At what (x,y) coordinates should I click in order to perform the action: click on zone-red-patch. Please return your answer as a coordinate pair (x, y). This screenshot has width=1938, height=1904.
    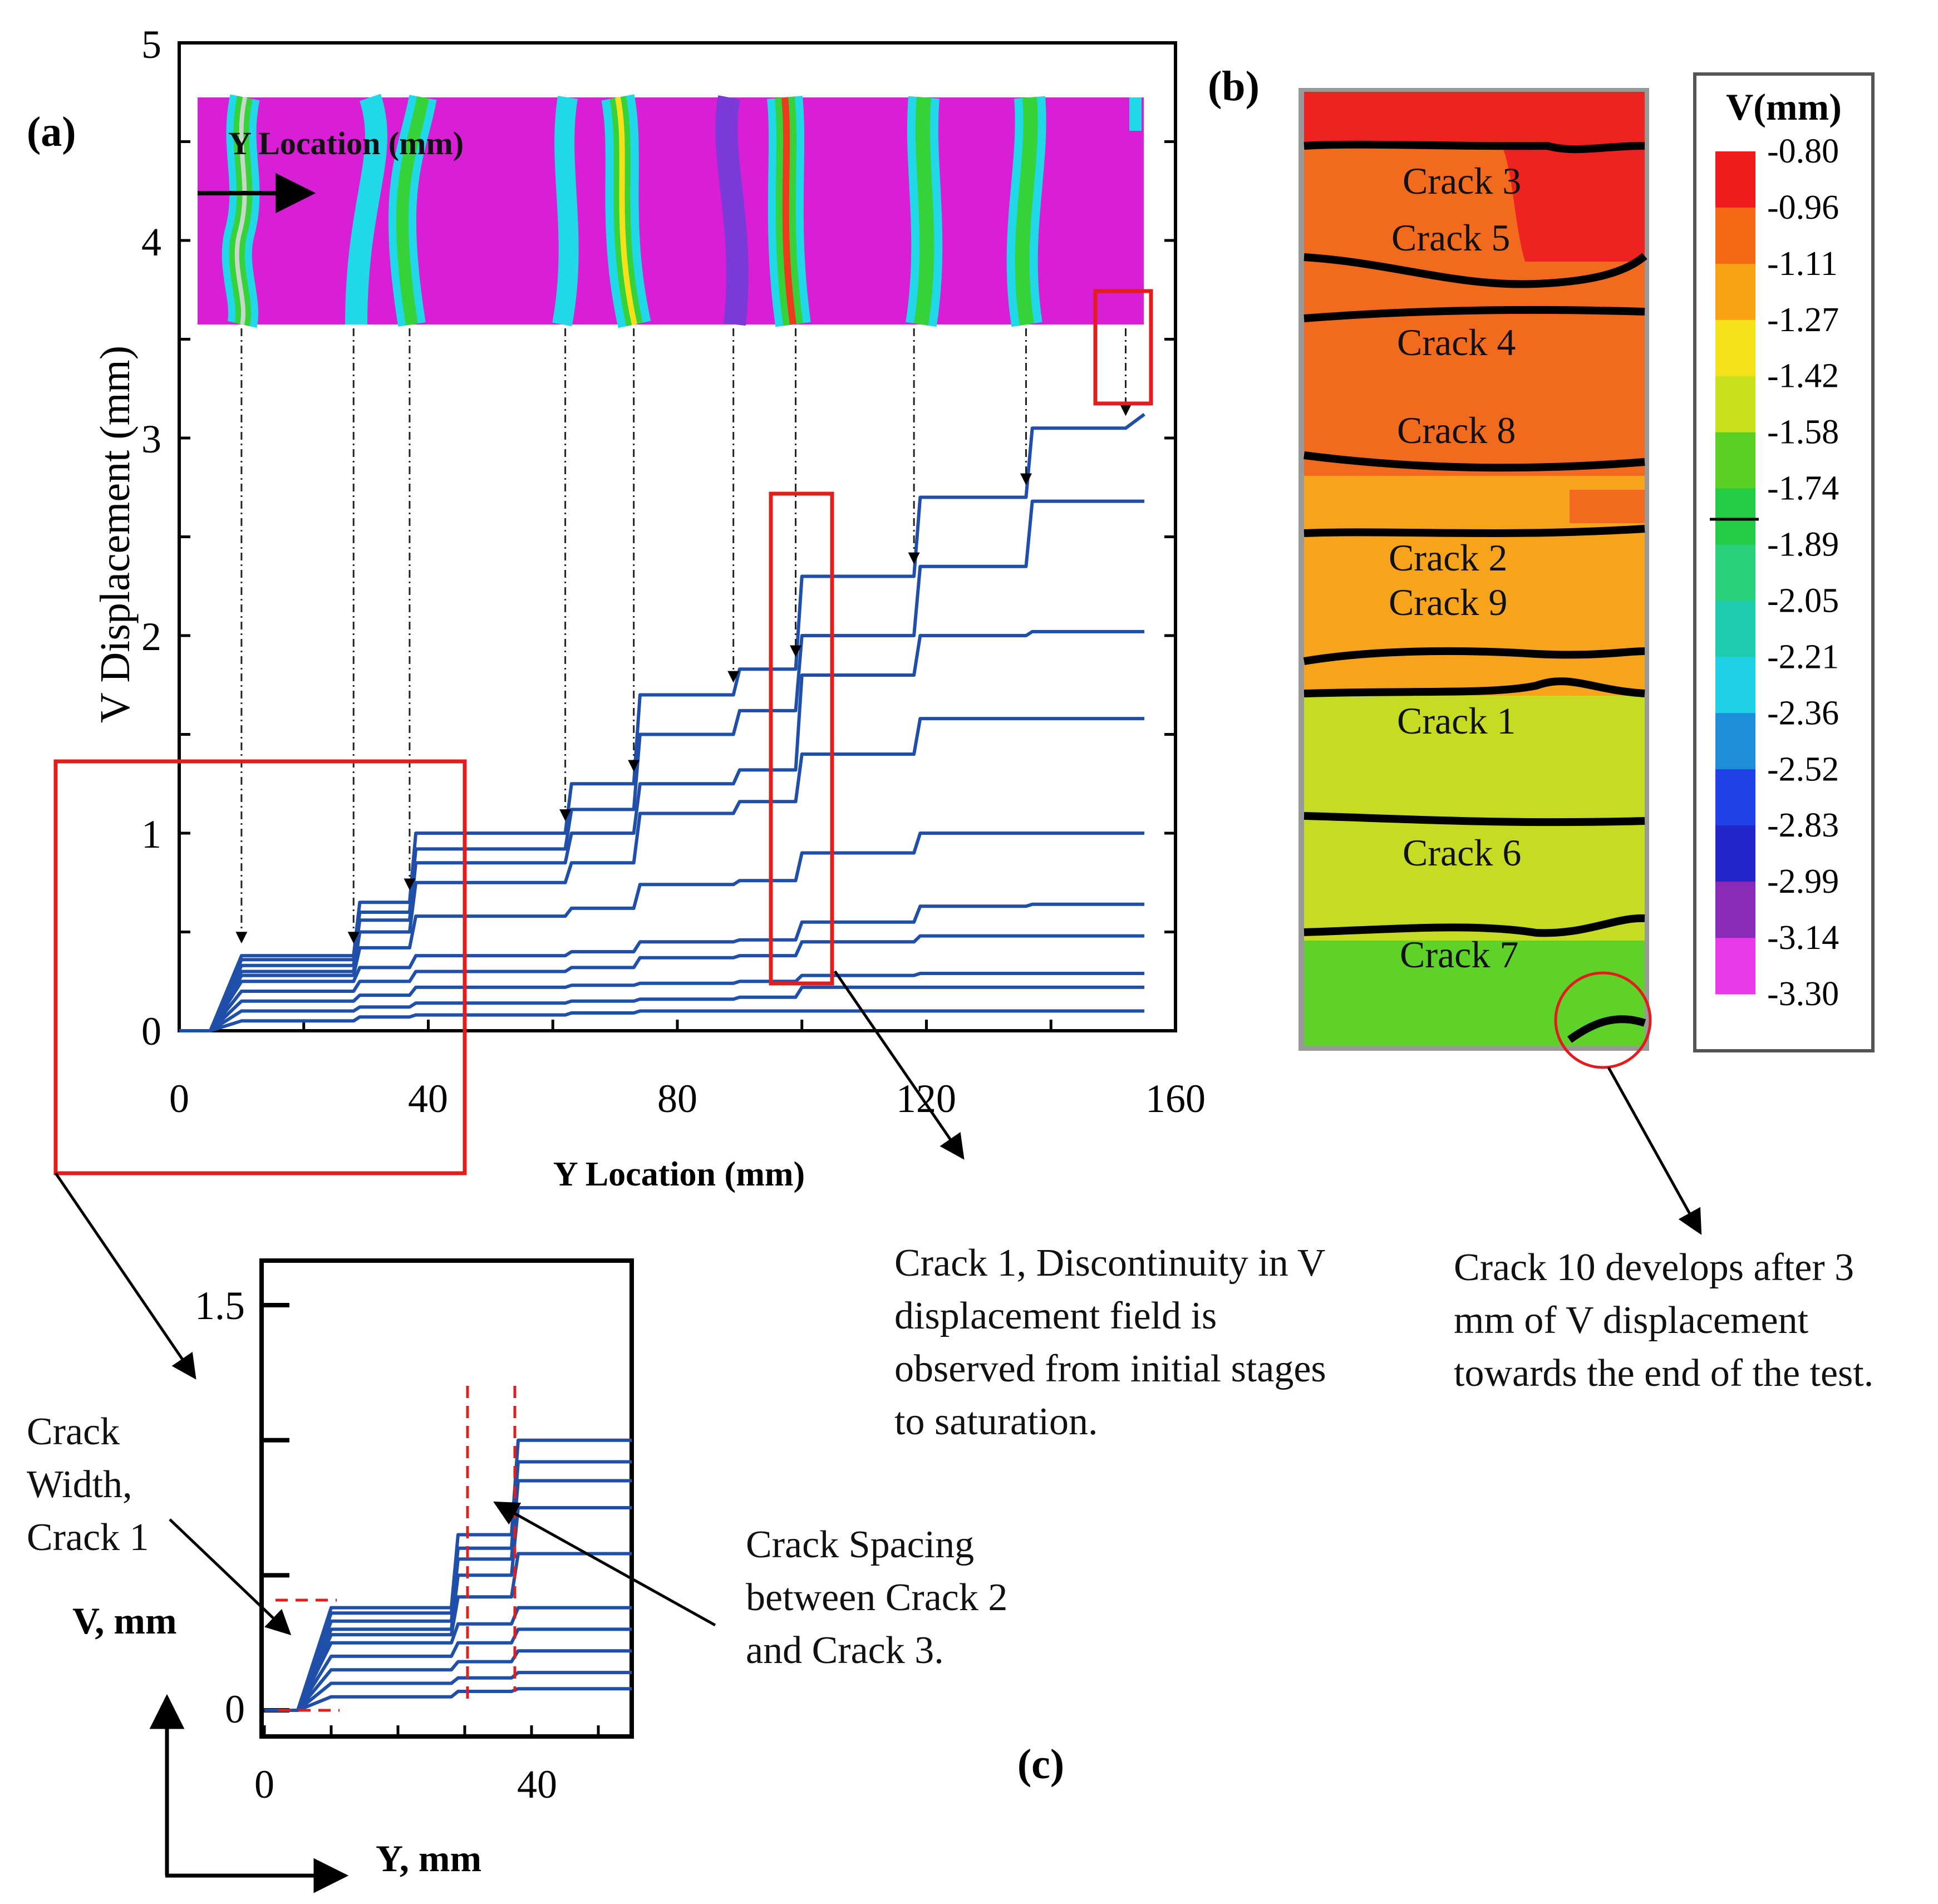
    Looking at the image, I should click on (1574, 204).